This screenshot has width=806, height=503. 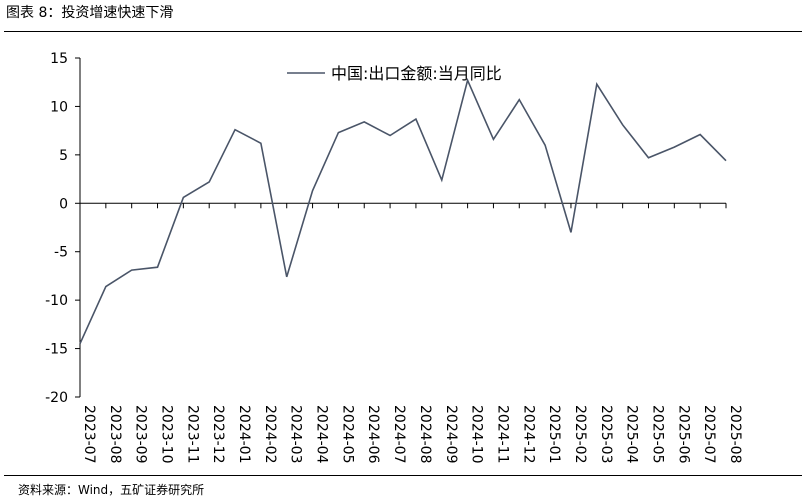 What do you see at coordinates (502, 434) in the screenshot?
I see `x-tick-label: 2024-11` at bounding box center [502, 434].